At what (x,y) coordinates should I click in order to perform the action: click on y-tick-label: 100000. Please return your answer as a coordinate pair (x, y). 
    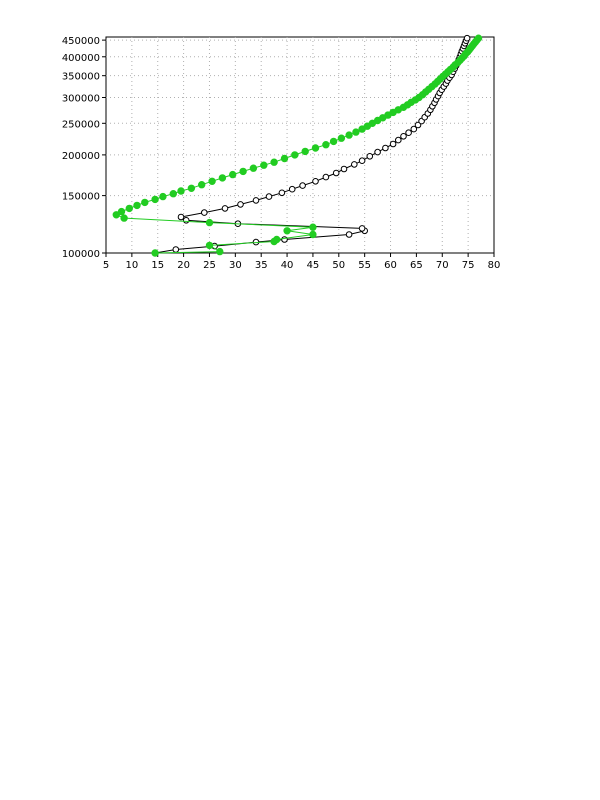
    Looking at the image, I should click on (81, 254).